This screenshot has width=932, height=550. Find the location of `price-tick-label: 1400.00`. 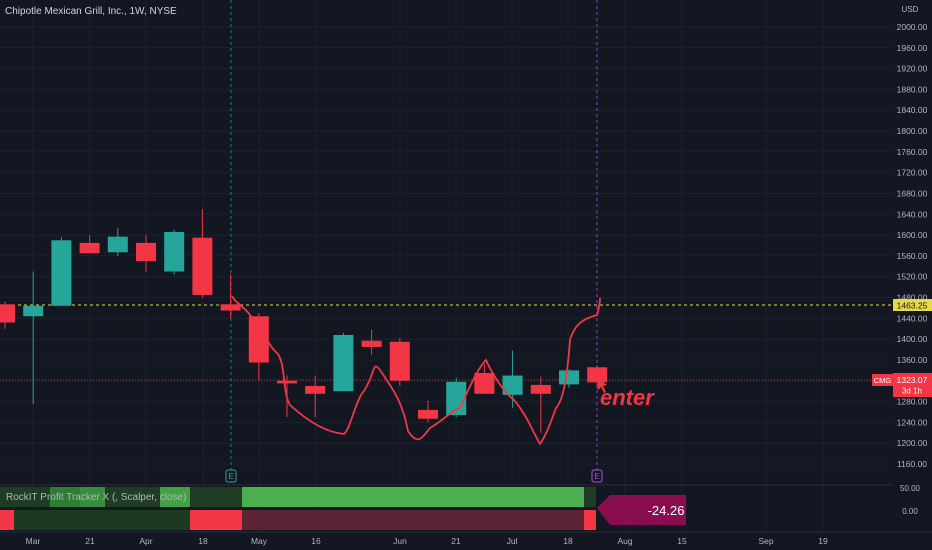

price-tick-label: 1400.00 is located at coordinates (912, 339).